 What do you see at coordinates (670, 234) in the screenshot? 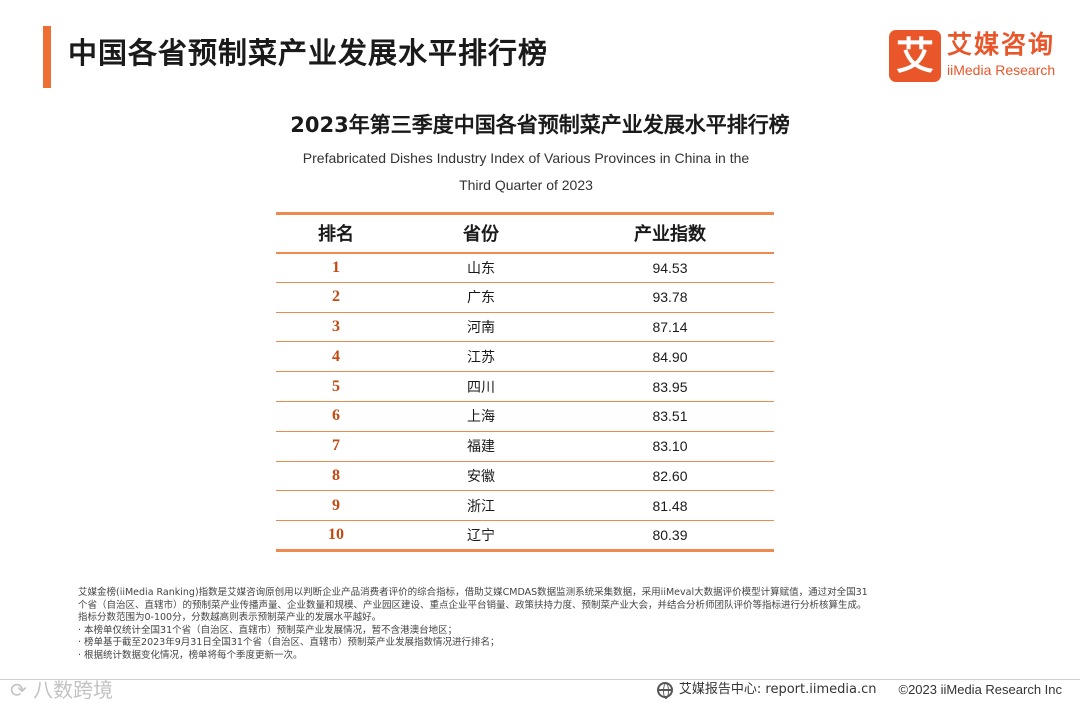
I see `header-index: 产业指数` at bounding box center [670, 234].